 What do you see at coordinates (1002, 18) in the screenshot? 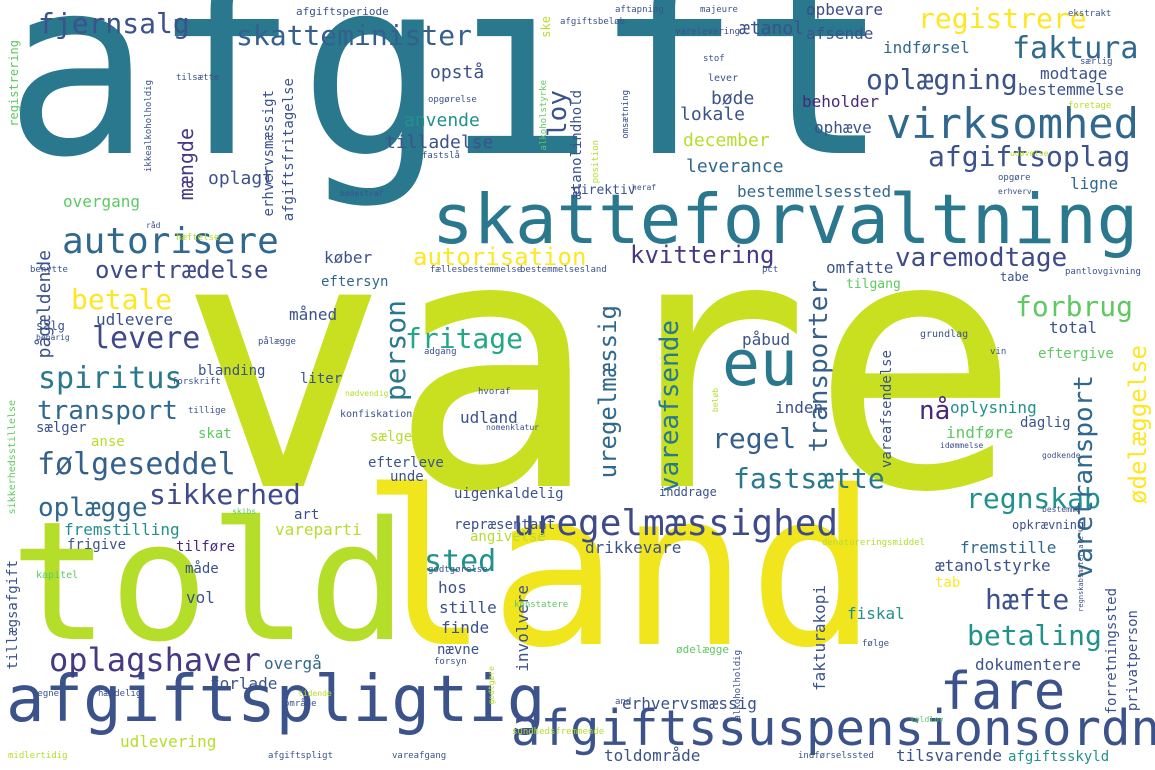
I see `word-registrere: registrere` at bounding box center [1002, 18].